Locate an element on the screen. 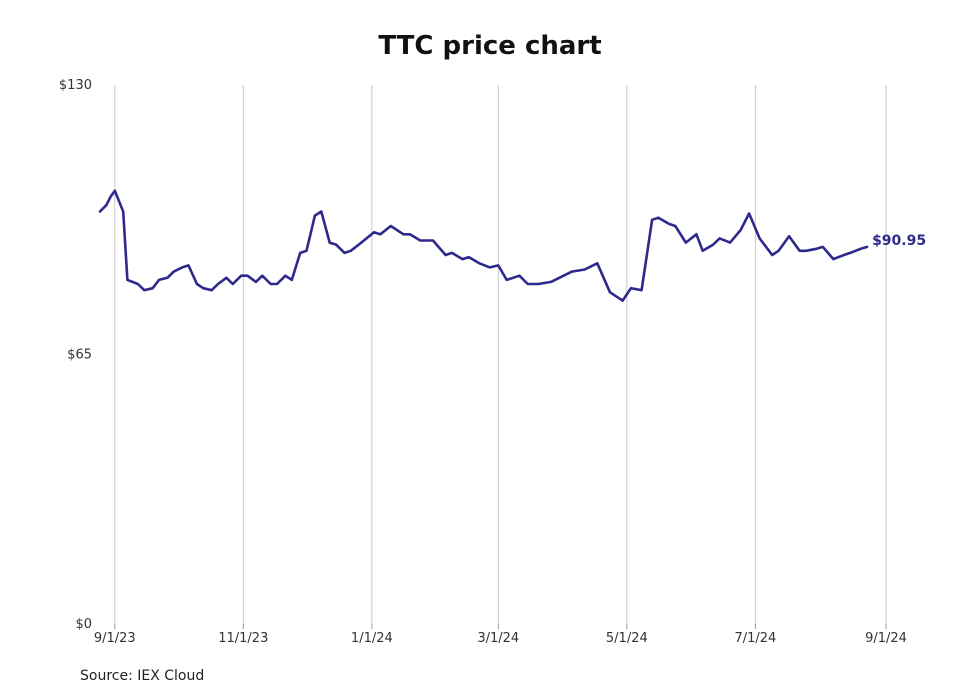 Image resolution: width=980 pixels, height=699 pixels. x-tick-label: 9/1/23 is located at coordinates (115, 638).